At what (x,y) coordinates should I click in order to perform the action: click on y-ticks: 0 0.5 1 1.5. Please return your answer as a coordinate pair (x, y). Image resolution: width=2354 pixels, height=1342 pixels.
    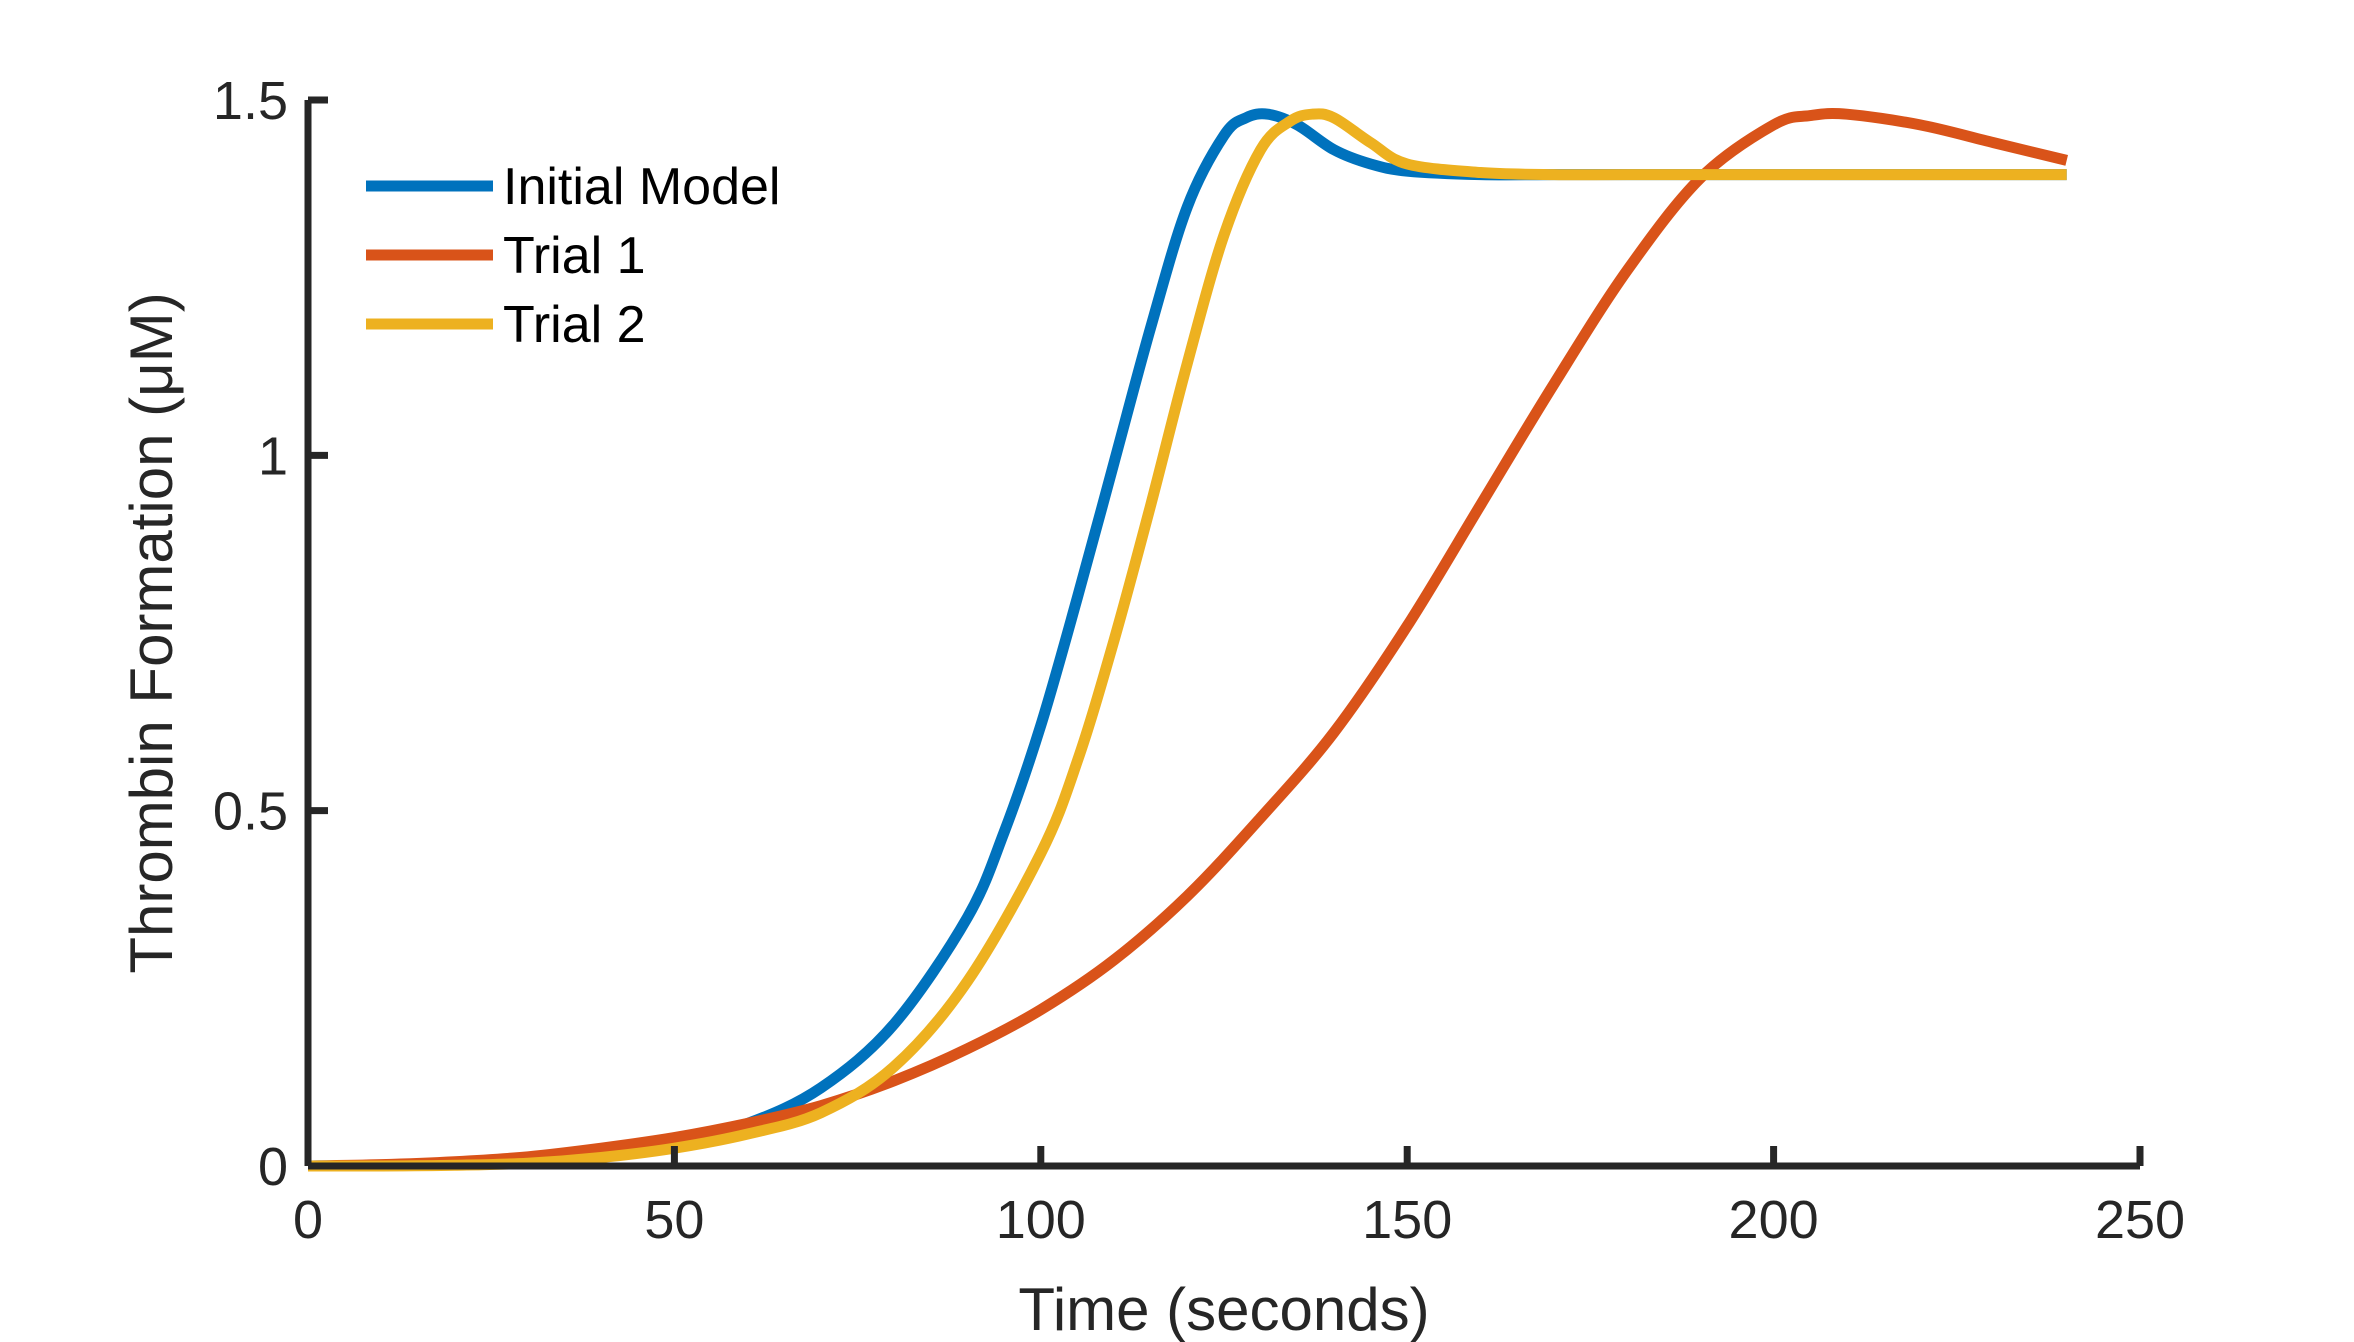
    Looking at the image, I should click on (270, 634).